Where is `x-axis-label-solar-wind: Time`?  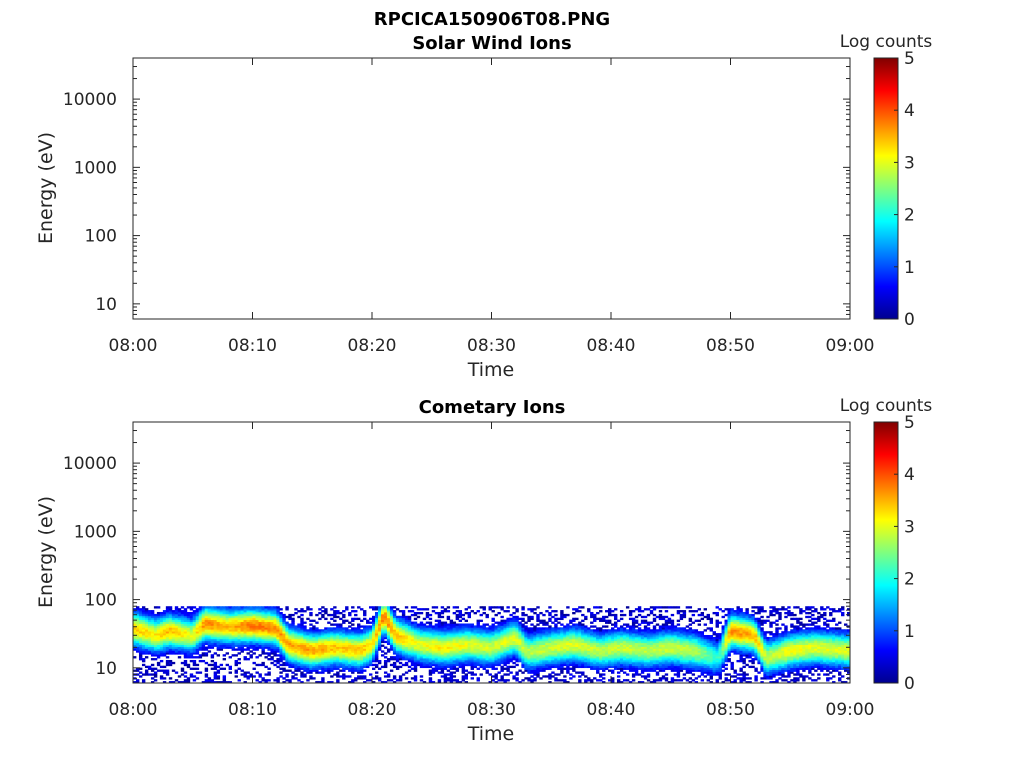
x-axis-label-solar-wind: Time is located at coordinates (491, 370).